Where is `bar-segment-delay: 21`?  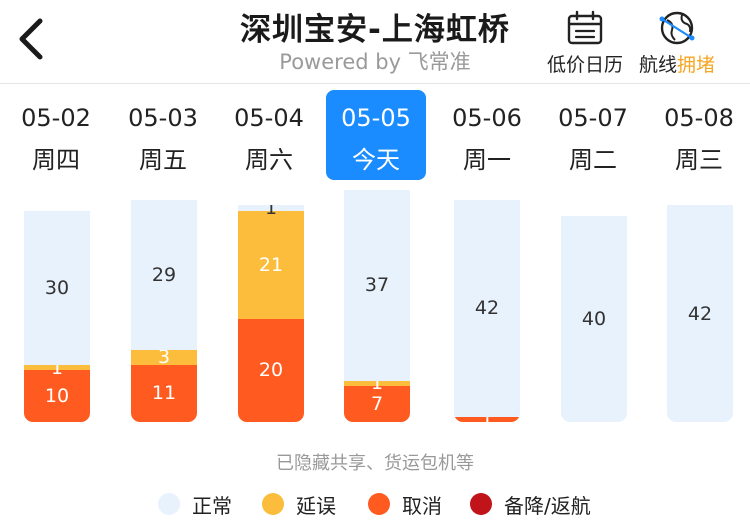 bar-segment-delay: 21 is located at coordinates (271, 264).